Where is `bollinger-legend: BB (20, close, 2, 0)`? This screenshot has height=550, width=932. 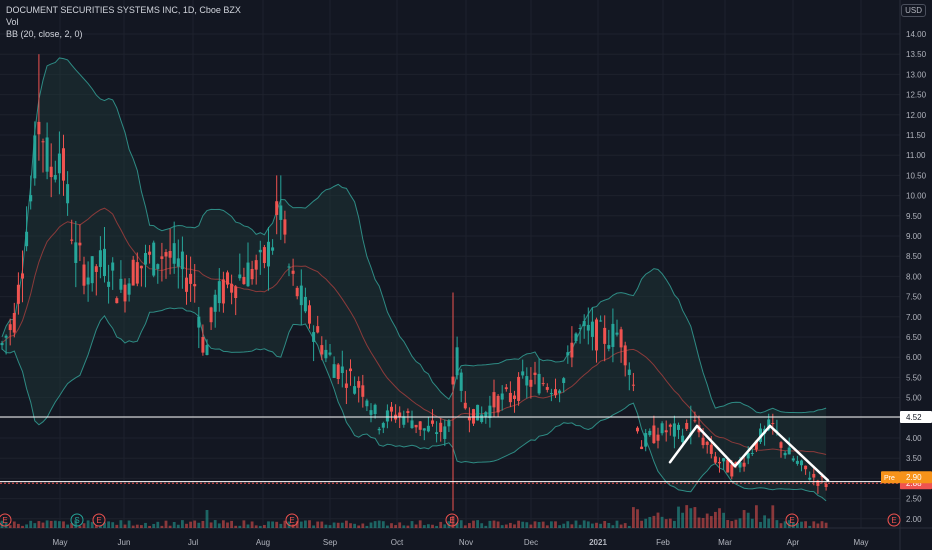 bollinger-legend: BB (20, close, 2, 0) is located at coordinates (44, 34).